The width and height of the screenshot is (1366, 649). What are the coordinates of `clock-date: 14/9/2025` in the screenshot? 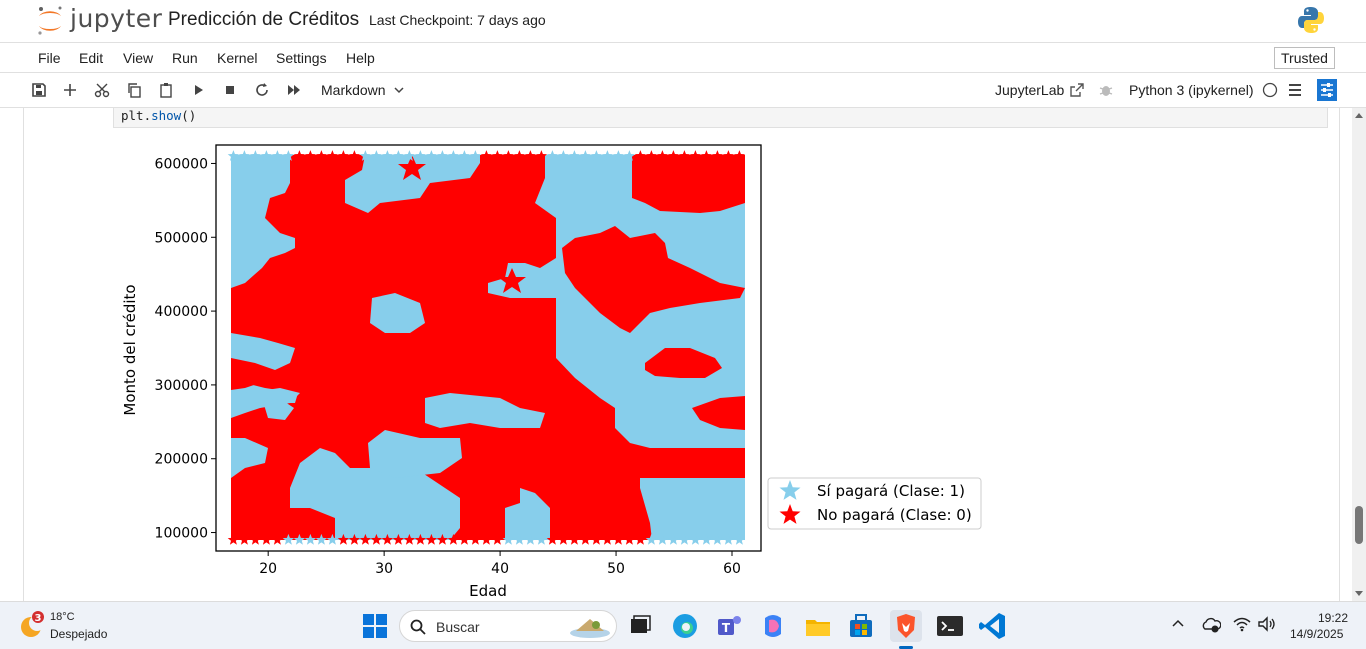 It's located at (1317, 634).